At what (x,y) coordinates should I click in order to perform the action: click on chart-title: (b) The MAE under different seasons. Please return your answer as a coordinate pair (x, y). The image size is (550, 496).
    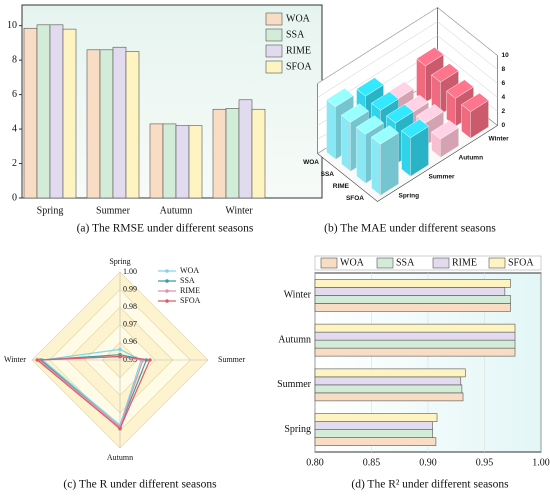
    Looking at the image, I should click on (410, 229).